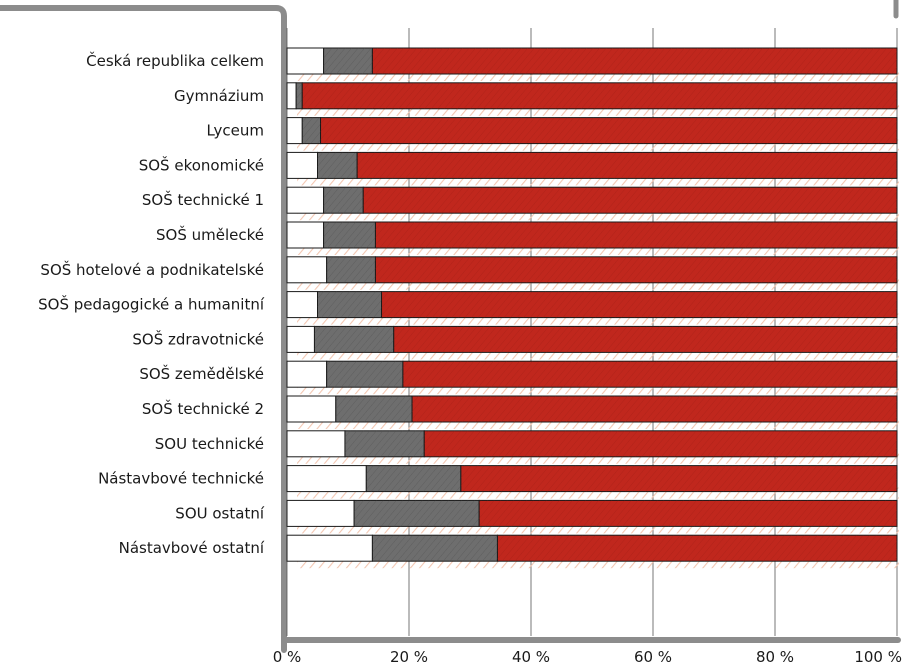 The height and width of the screenshot is (666, 904). Describe the element at coordinates (409, 657) in the screenshot. I see `x-tick-label: 20 %` at that location.